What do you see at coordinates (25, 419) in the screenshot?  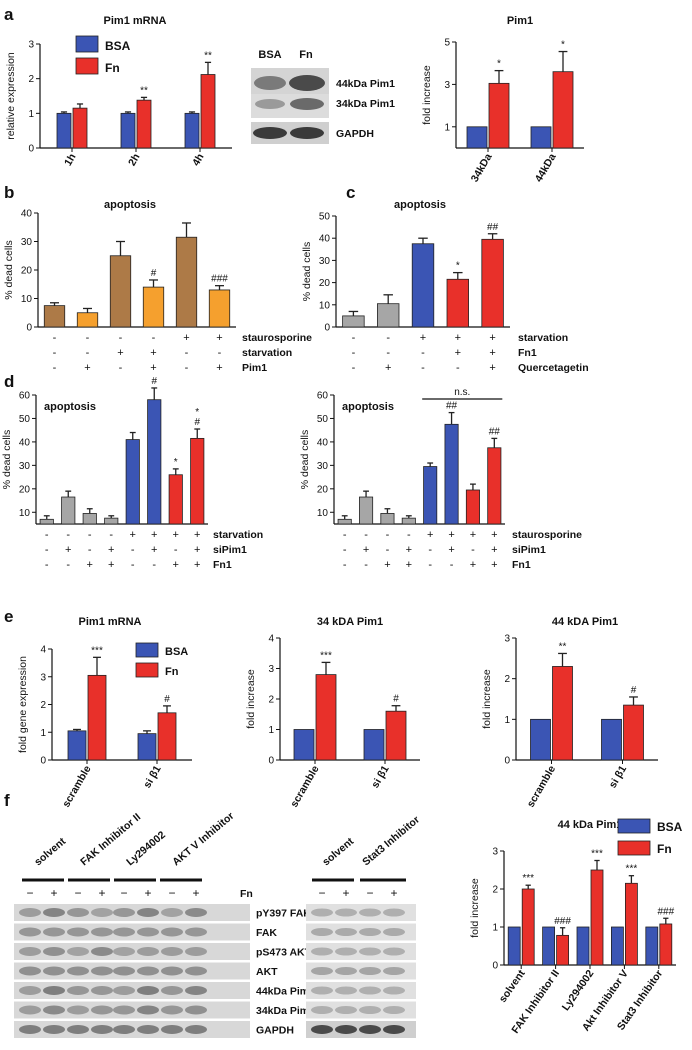 I see `y-tick-label: 50` at bounding box center [25, 419].